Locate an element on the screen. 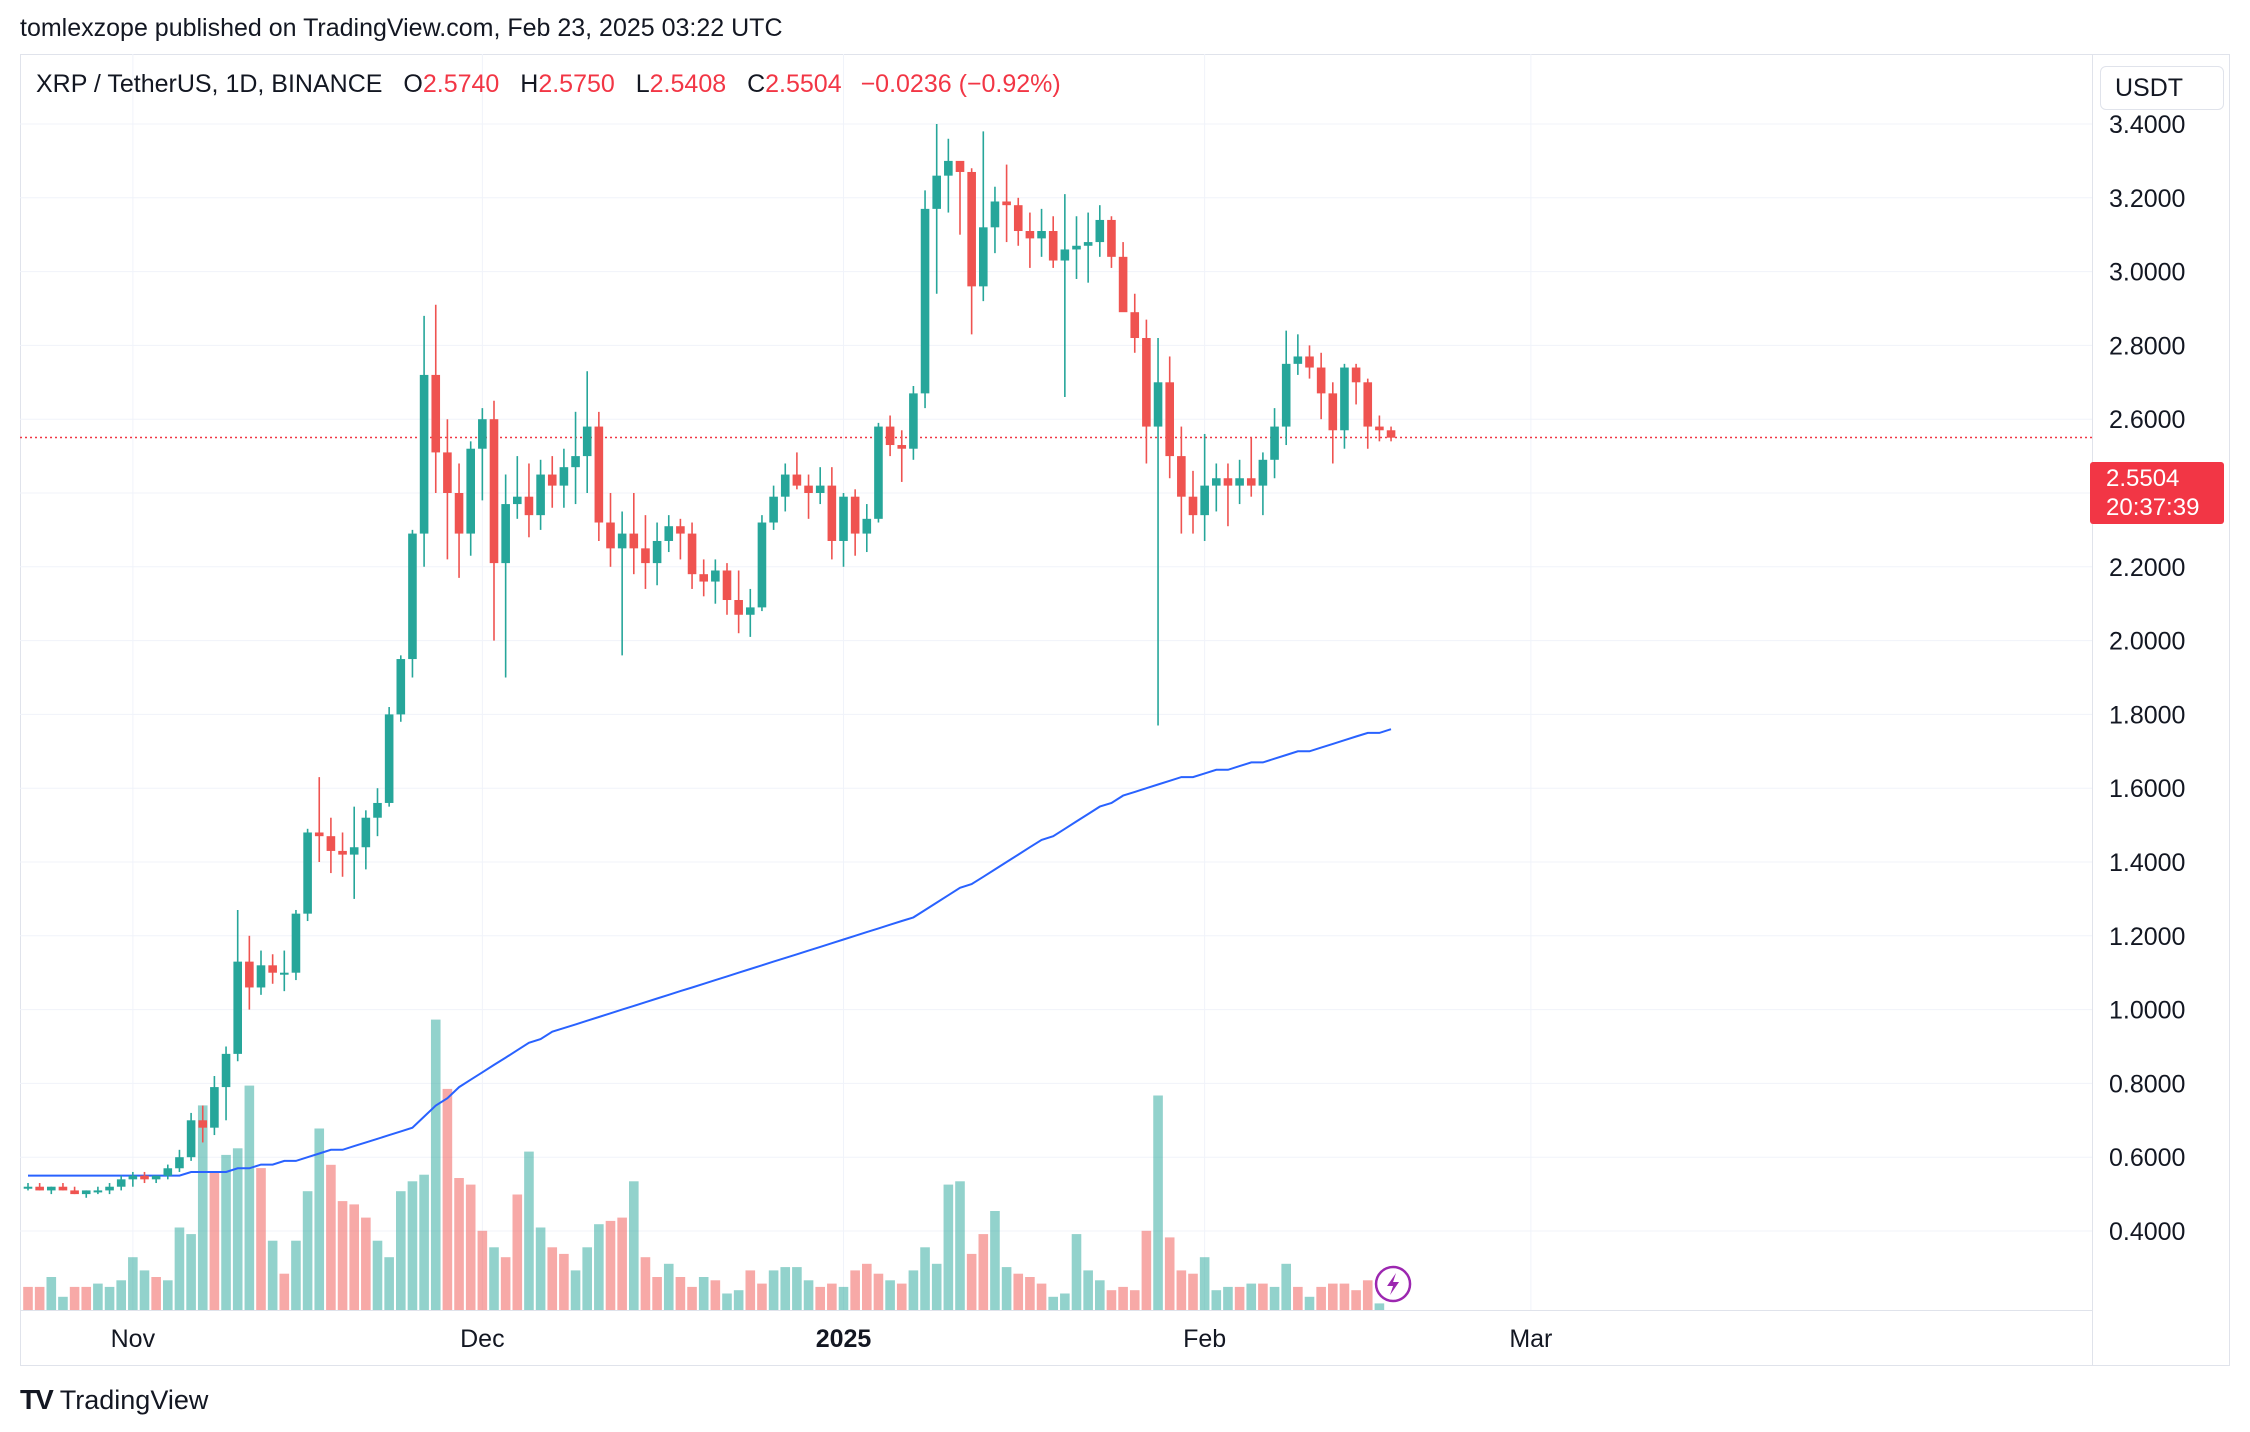 The image size is (2250, 1432). symbol-label: XRP / TetherUS, 1D, BINANCE is located at coordinates (209, 84).